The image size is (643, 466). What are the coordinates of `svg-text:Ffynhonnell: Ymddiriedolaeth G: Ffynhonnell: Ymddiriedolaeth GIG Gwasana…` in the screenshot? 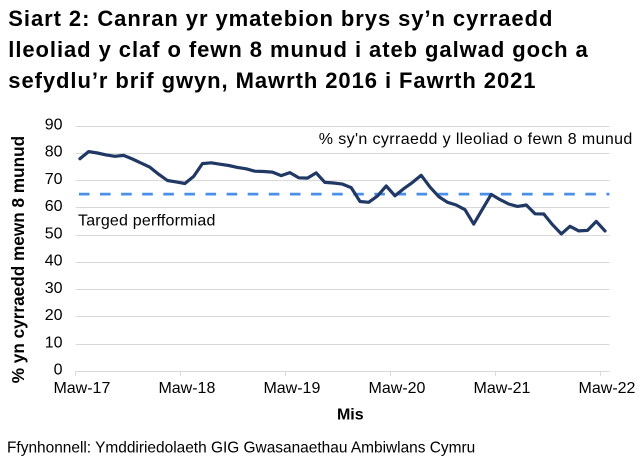 It's located at (241, 447).